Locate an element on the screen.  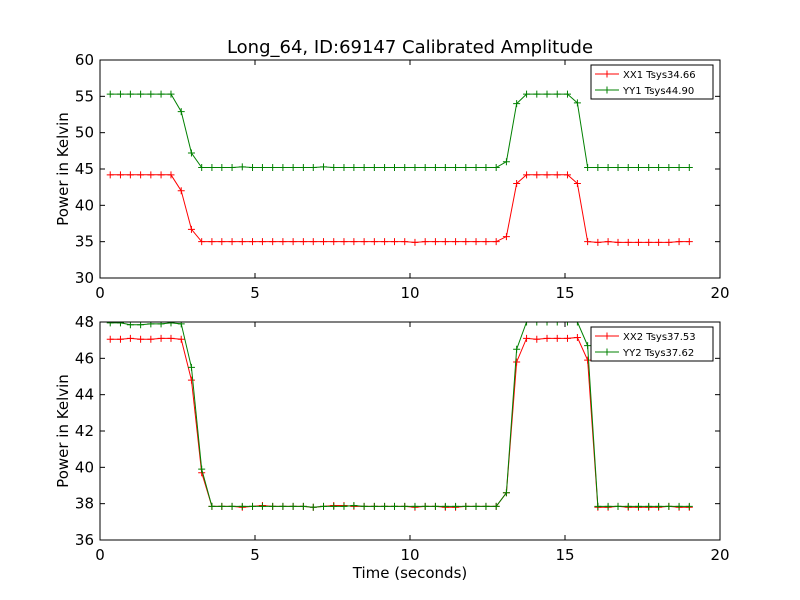
bottom-legend: XX2 Tsys37.53 YY2 Tsys37.62 is located at coordinates (652, 344).